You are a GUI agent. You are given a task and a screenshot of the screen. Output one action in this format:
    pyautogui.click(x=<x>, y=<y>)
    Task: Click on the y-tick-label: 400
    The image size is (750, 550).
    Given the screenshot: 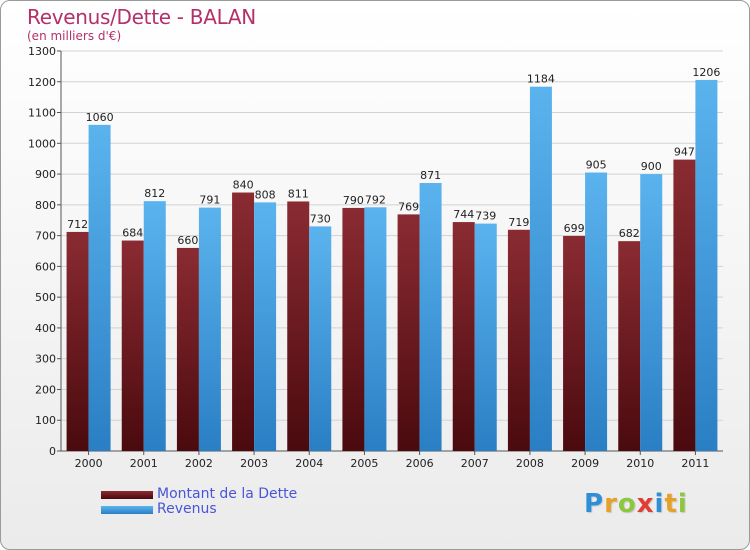 What is the action you would take?
    pyautogui.click(x=45, y=328)
    